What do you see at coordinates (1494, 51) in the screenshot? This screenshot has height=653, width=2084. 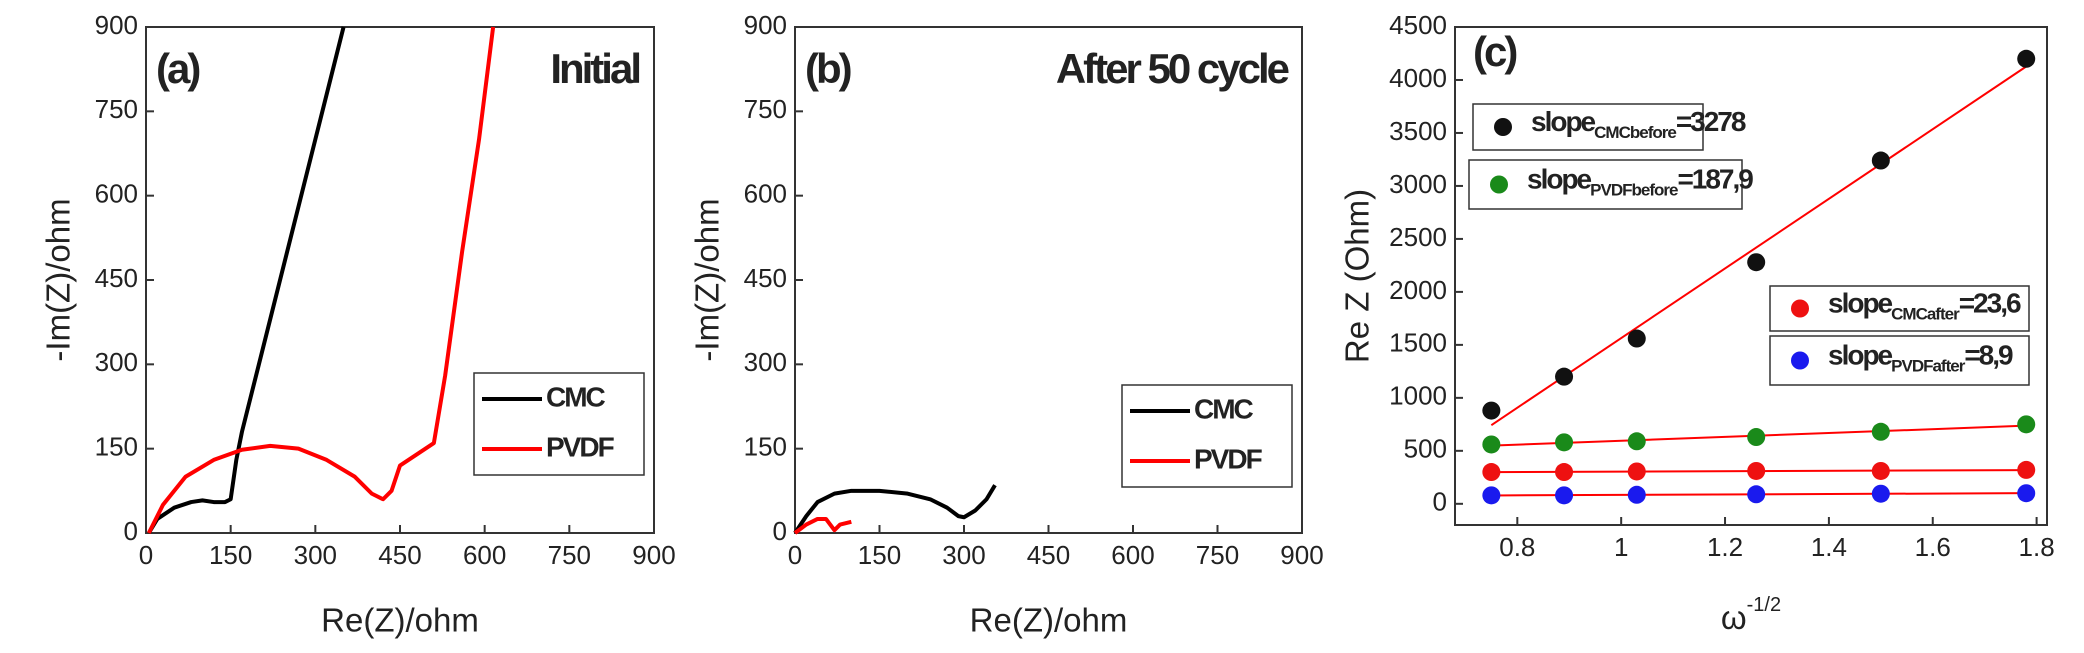 I see `panel-label: (c)` at bounding box center [1494, 51].